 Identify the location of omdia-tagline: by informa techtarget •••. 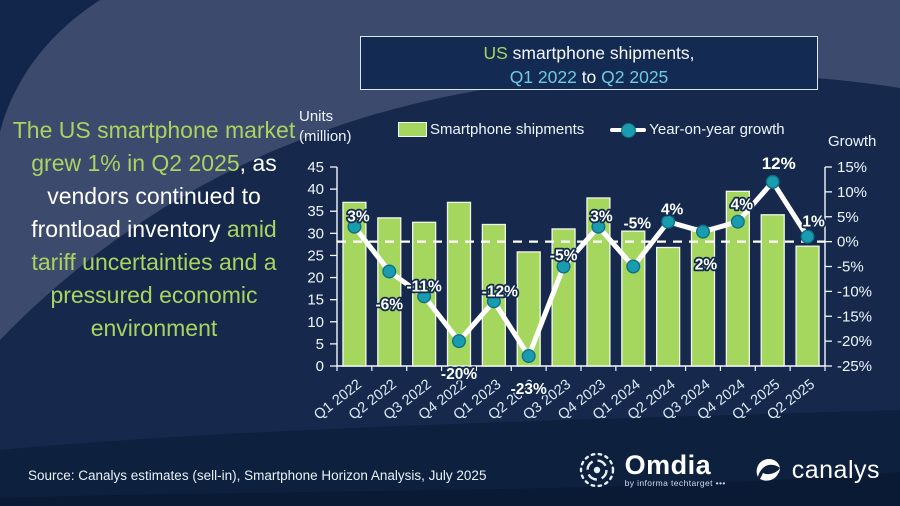
(675, 482).